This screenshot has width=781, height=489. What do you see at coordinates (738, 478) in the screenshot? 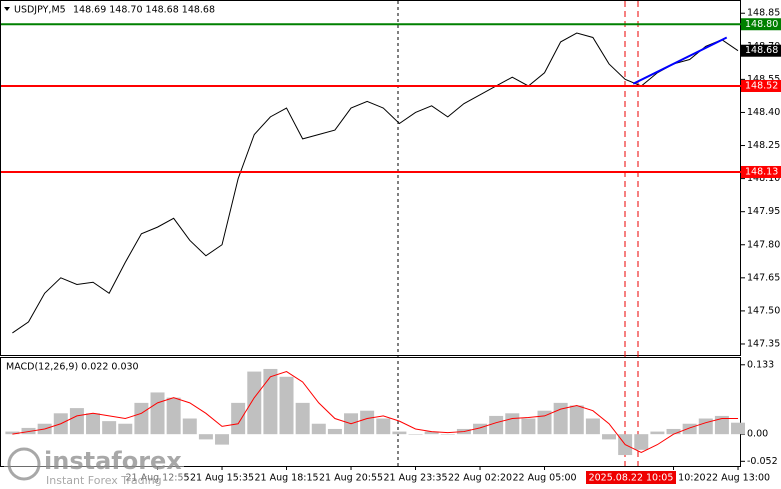
I see `x-tick-label: 22 Aug 13:00` at bounding box center [738, 478].